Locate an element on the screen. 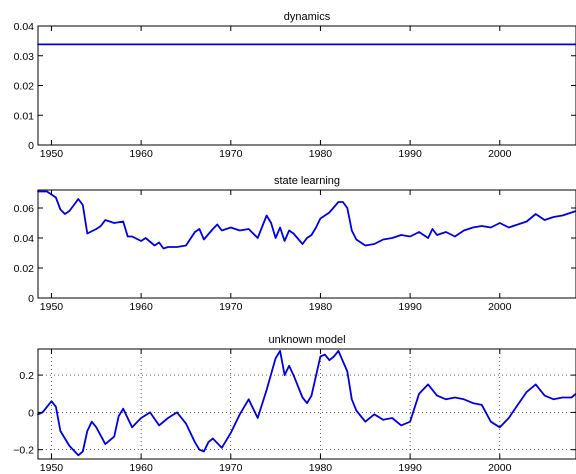 This screenshot has height=474, width=576. y-tick-label: 0.01 is located at coordinates (24, 116).